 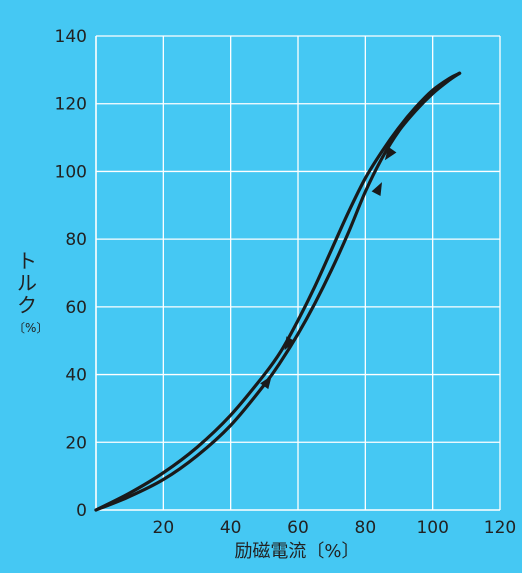 I want to click on y-tick-labels: 0 20 40 60 80 100 120 140, so click(x=71, y=274).